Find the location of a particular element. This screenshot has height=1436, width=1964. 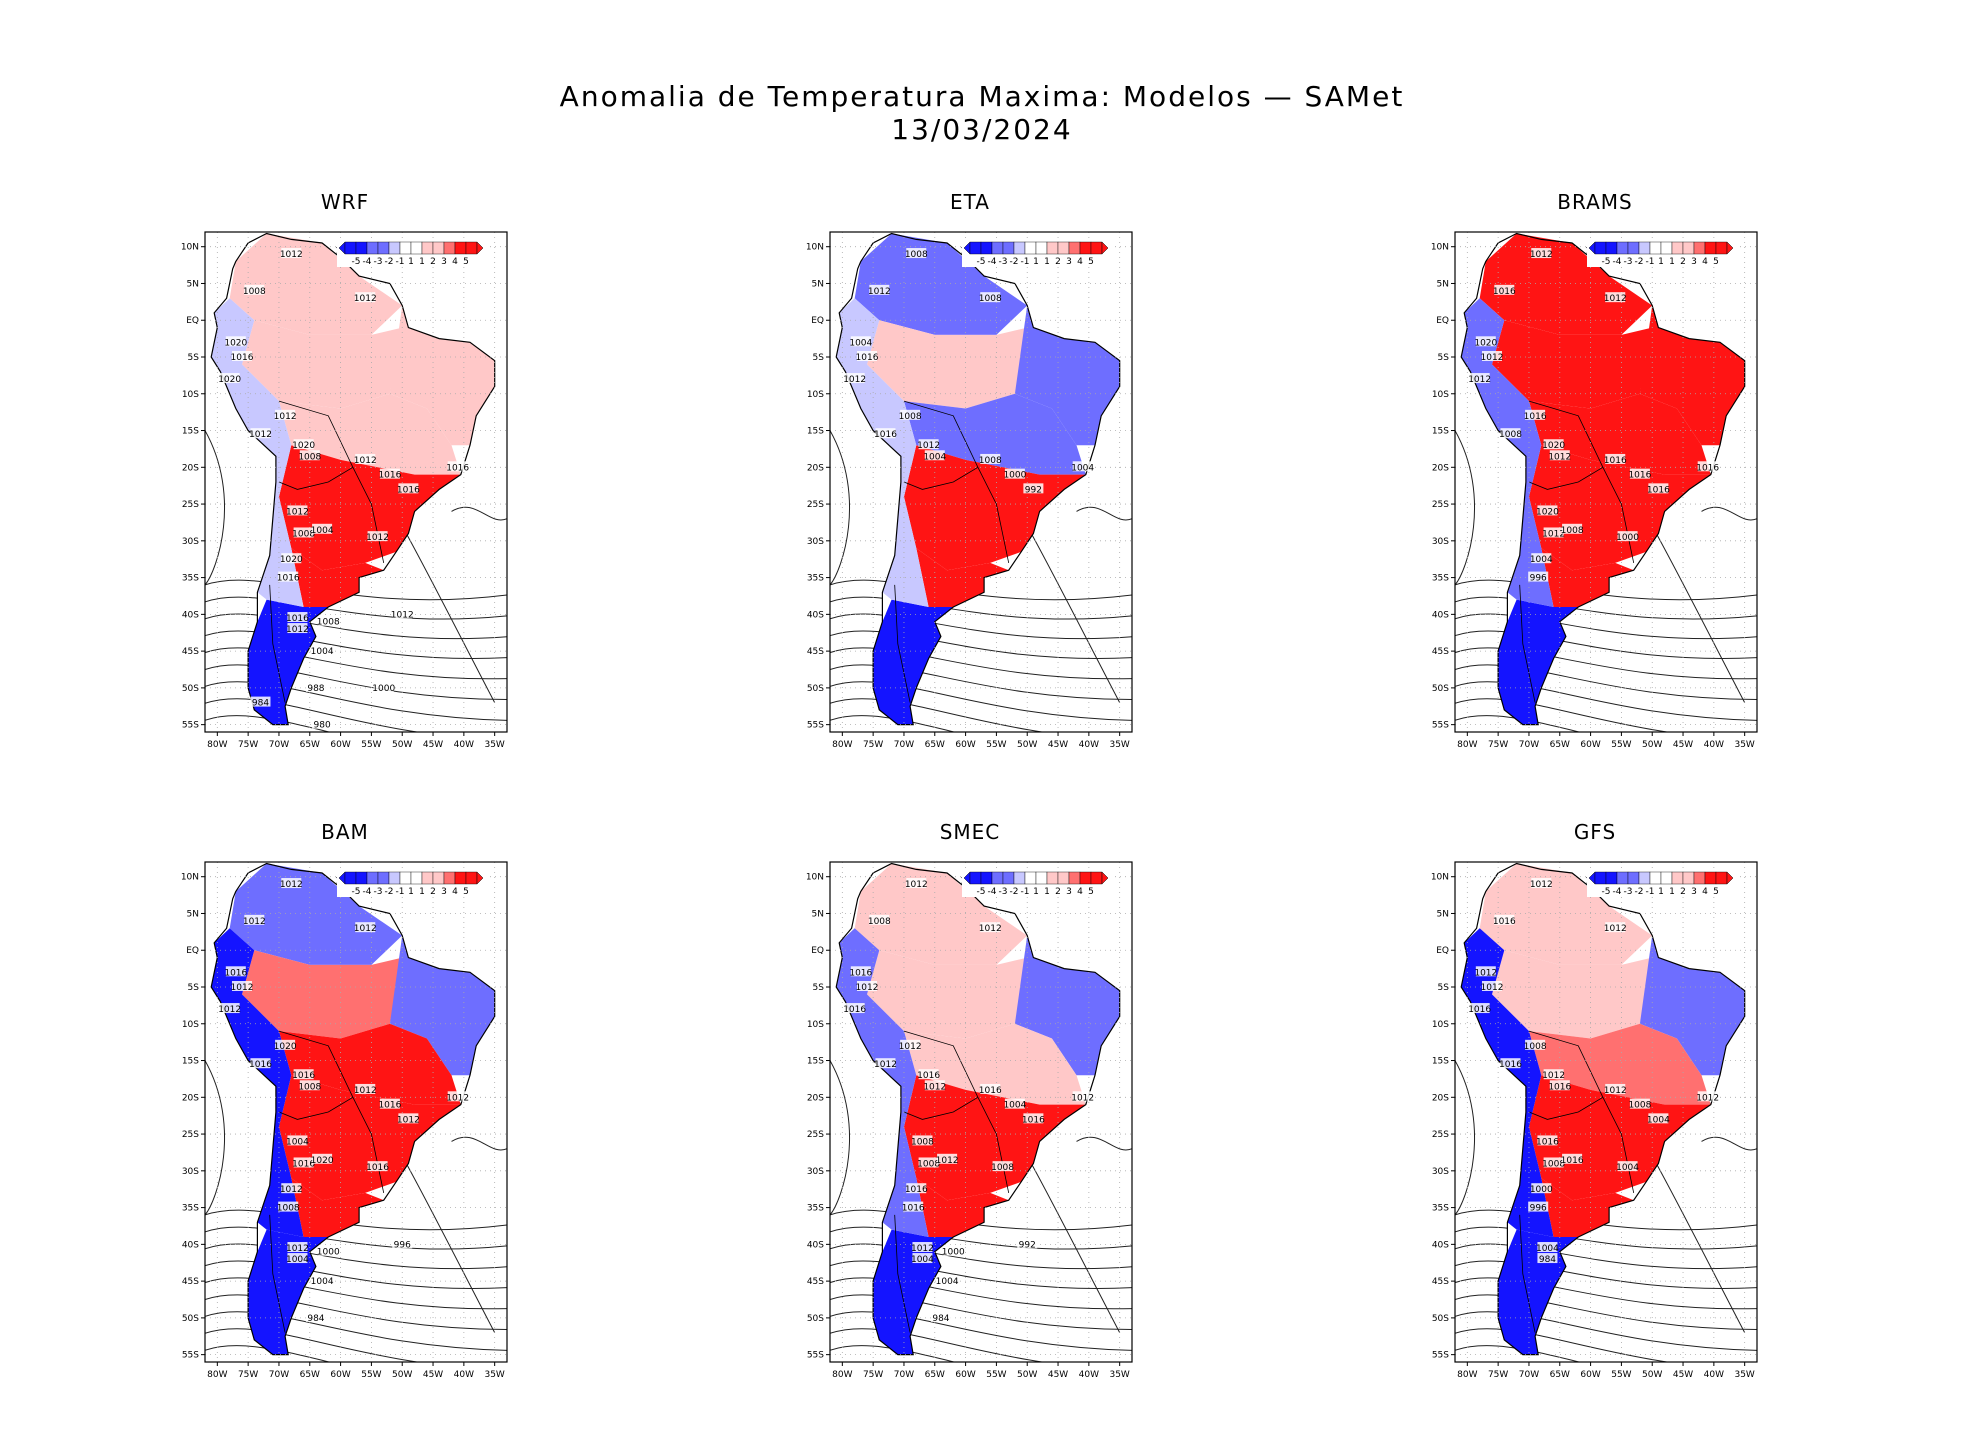

lon-label: 60W is located at coordinates (1590, 745).